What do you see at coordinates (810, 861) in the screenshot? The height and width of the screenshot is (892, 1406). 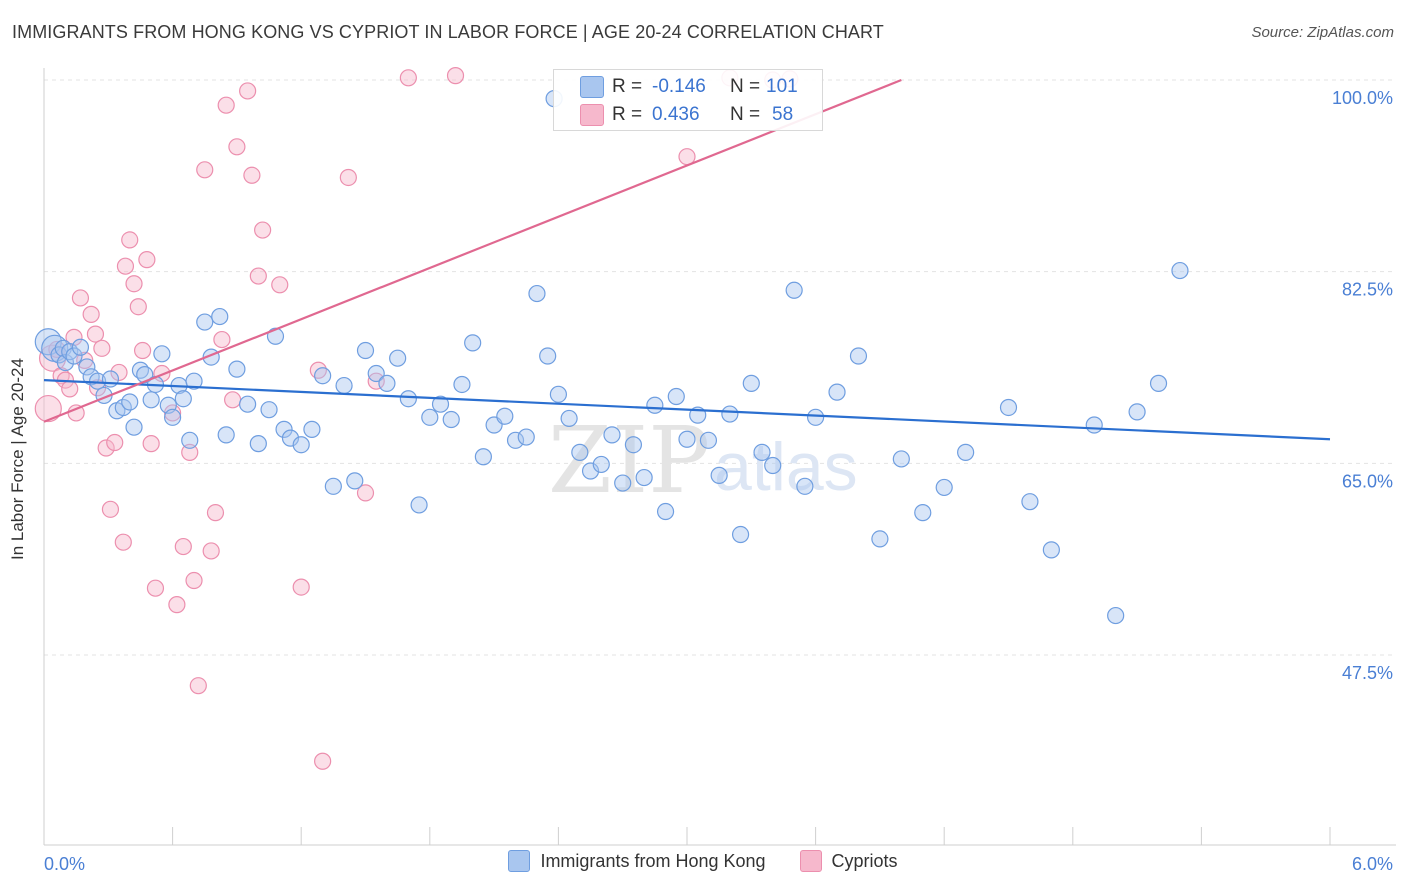 I see `legend-swatch-pink` at bounding box center [810, 861].